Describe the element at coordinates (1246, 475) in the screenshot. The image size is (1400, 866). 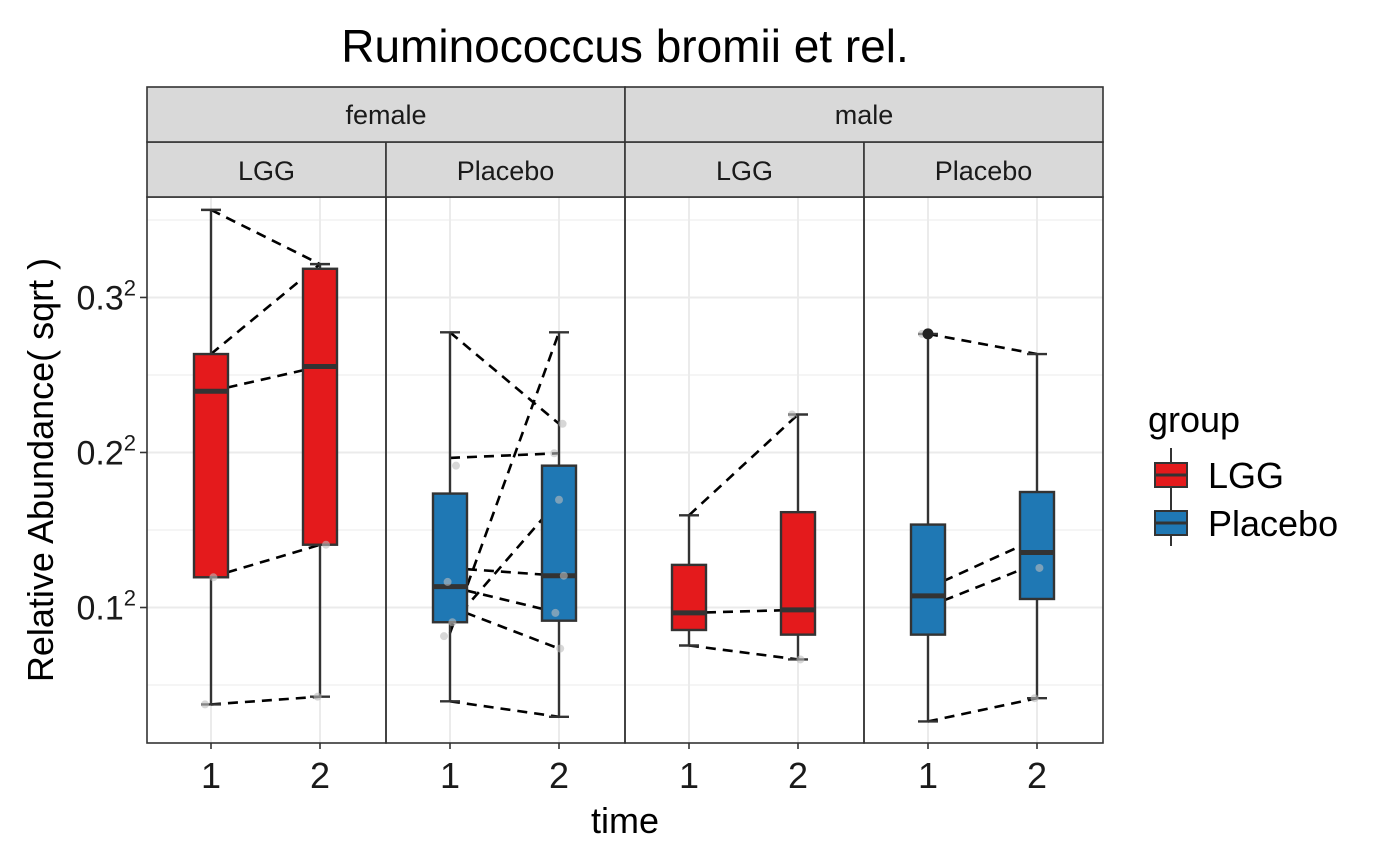
I see `legend-label: LGG` at that location.